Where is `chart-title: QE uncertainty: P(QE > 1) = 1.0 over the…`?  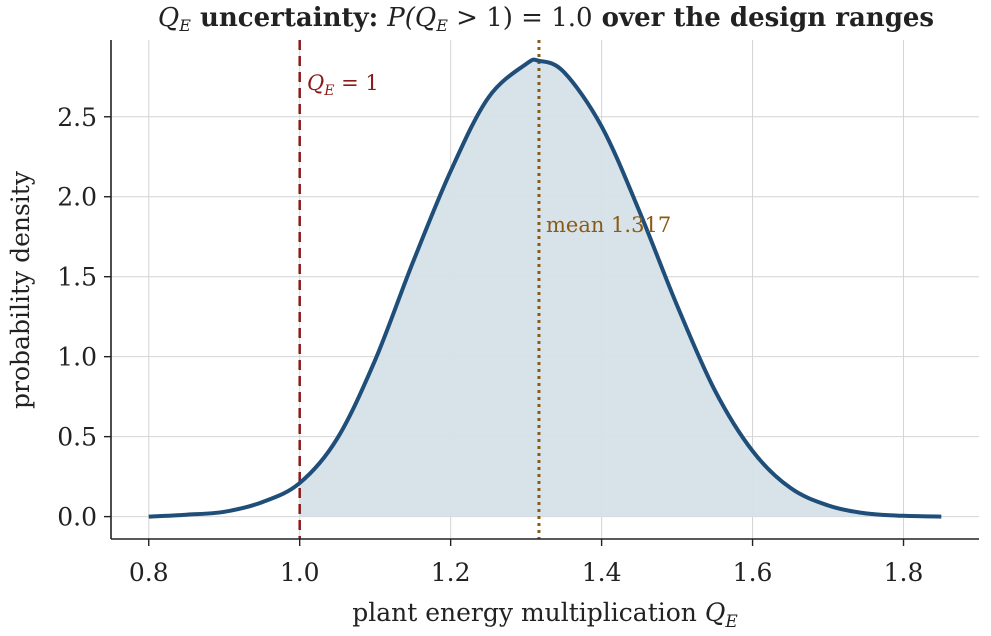 chart-title: QE uncertainty: P(QE > 1) = 1.0 over the… is located at coordinates (546, 19).